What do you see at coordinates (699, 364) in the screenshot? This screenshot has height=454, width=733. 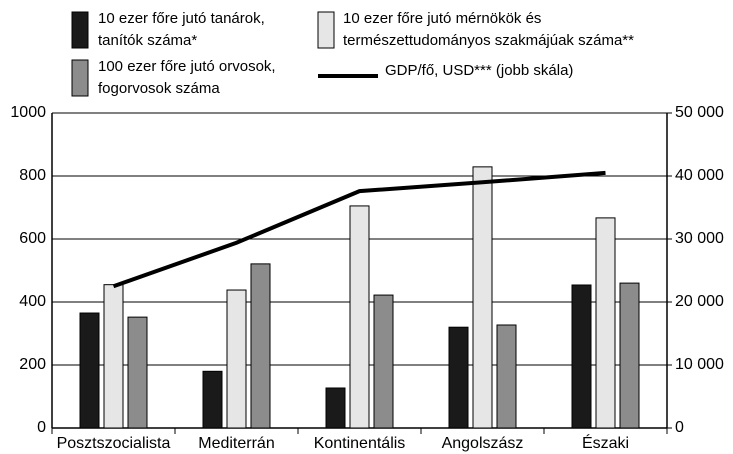 I see `y2-tick-label: 10 000` at bounding box center [699, 364].